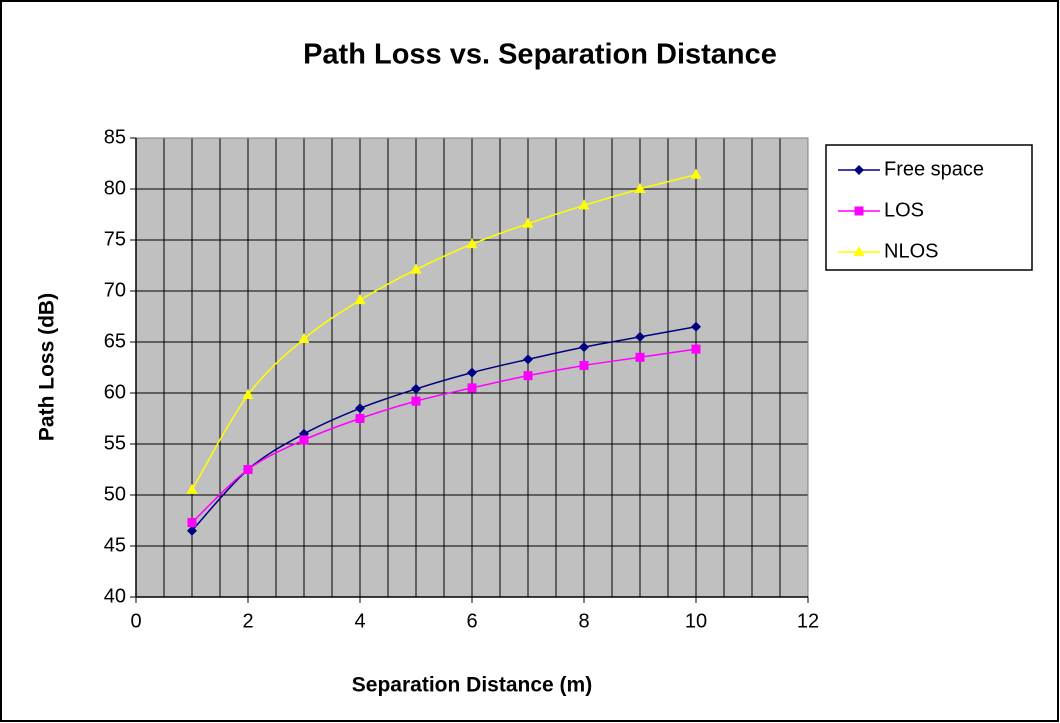 The image size is (1060, 723). Describe the element at coordinates (115, 239) in the screenshot. I see `y-tick-label: 75` at that location.